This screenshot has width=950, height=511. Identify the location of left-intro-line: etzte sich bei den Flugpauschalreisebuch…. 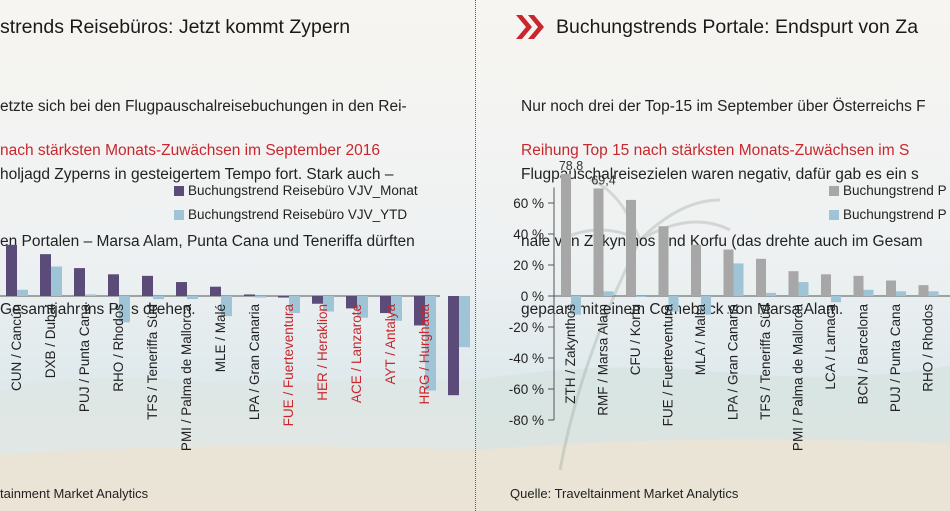
(203, 106).